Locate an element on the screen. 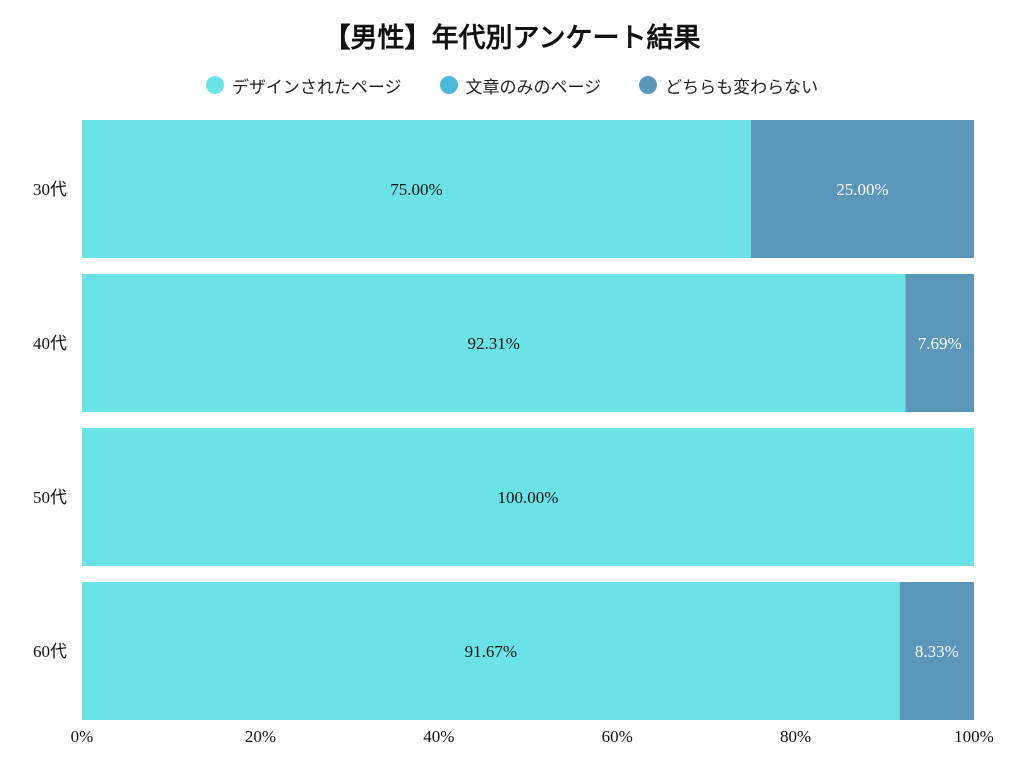  data-label: 25.00% is located at coordinates (862, 189).